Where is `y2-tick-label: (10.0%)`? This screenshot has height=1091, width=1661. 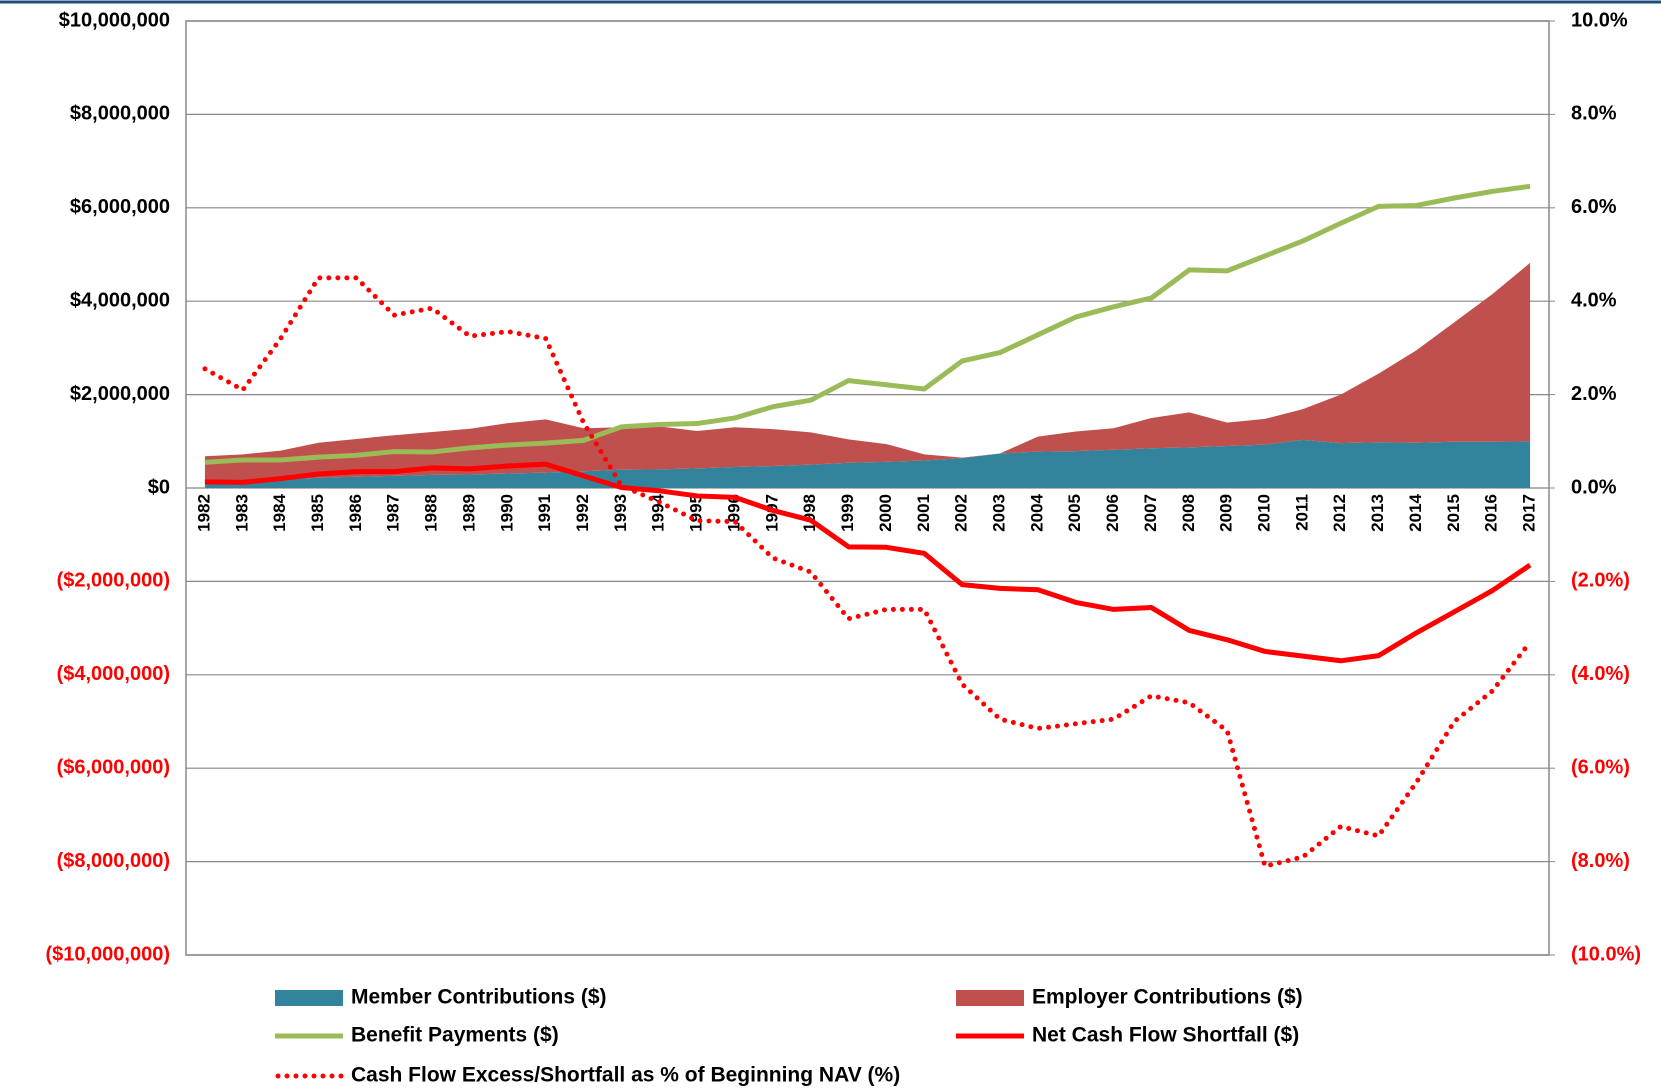 y2-tick-label: (10.0%) is located at coordinates (1606, 954).